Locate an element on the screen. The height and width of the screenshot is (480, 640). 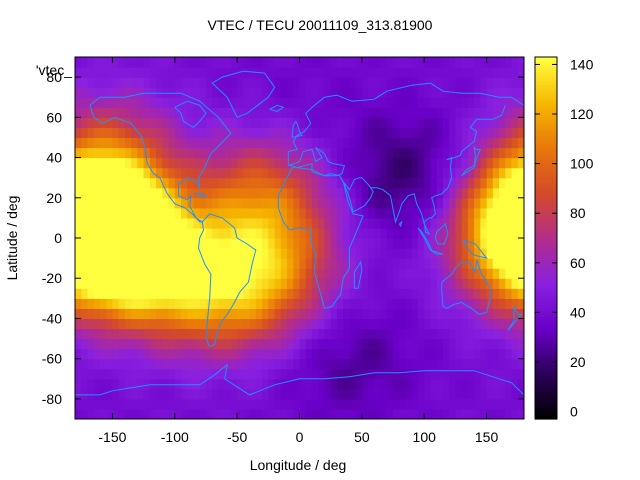
coastline is located at coordinates (277, 108).